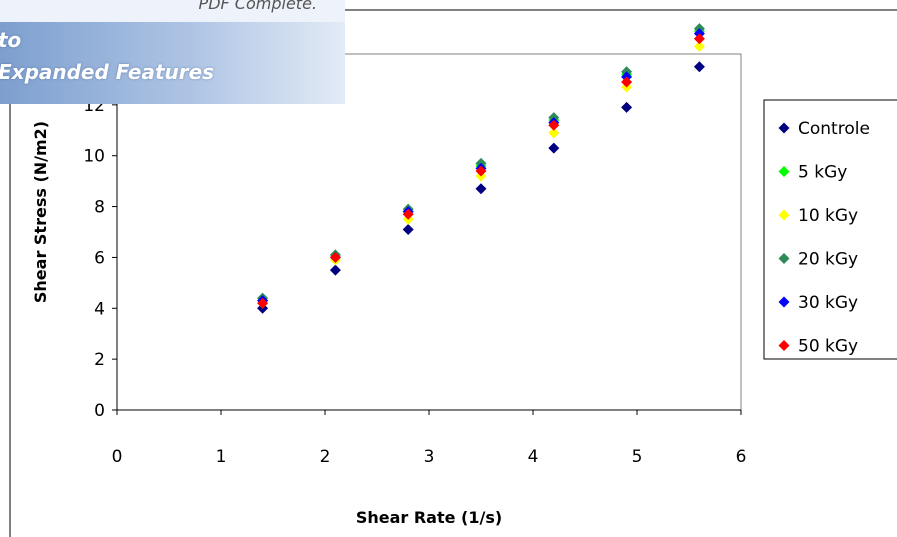 The image size is (897, 537). What do you see at coordinates (824, 238) in the screenshot?
I see `legend: Controle 5 kGy 10 kGy 20 kGy 30 kGy 50 kGy` at bounding box center [824, 238].